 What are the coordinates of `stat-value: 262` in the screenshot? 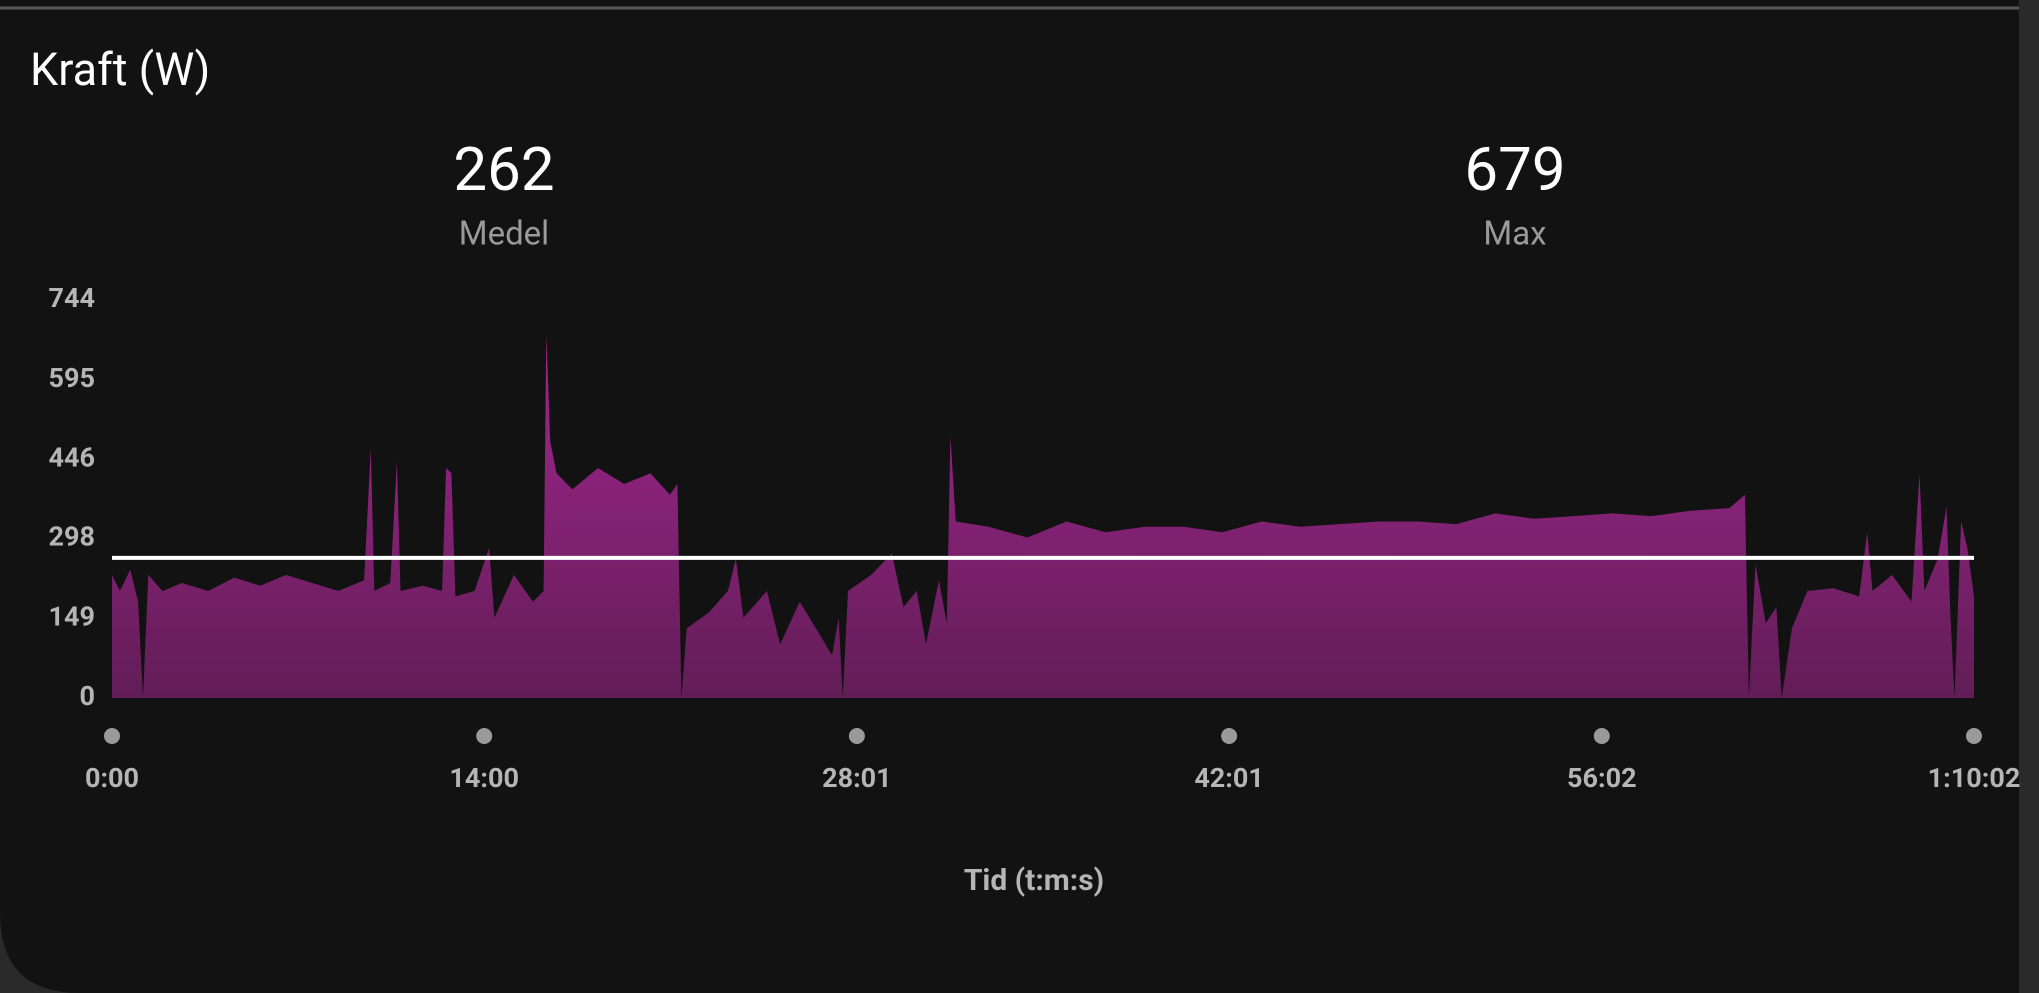 It's located at (503, 169).